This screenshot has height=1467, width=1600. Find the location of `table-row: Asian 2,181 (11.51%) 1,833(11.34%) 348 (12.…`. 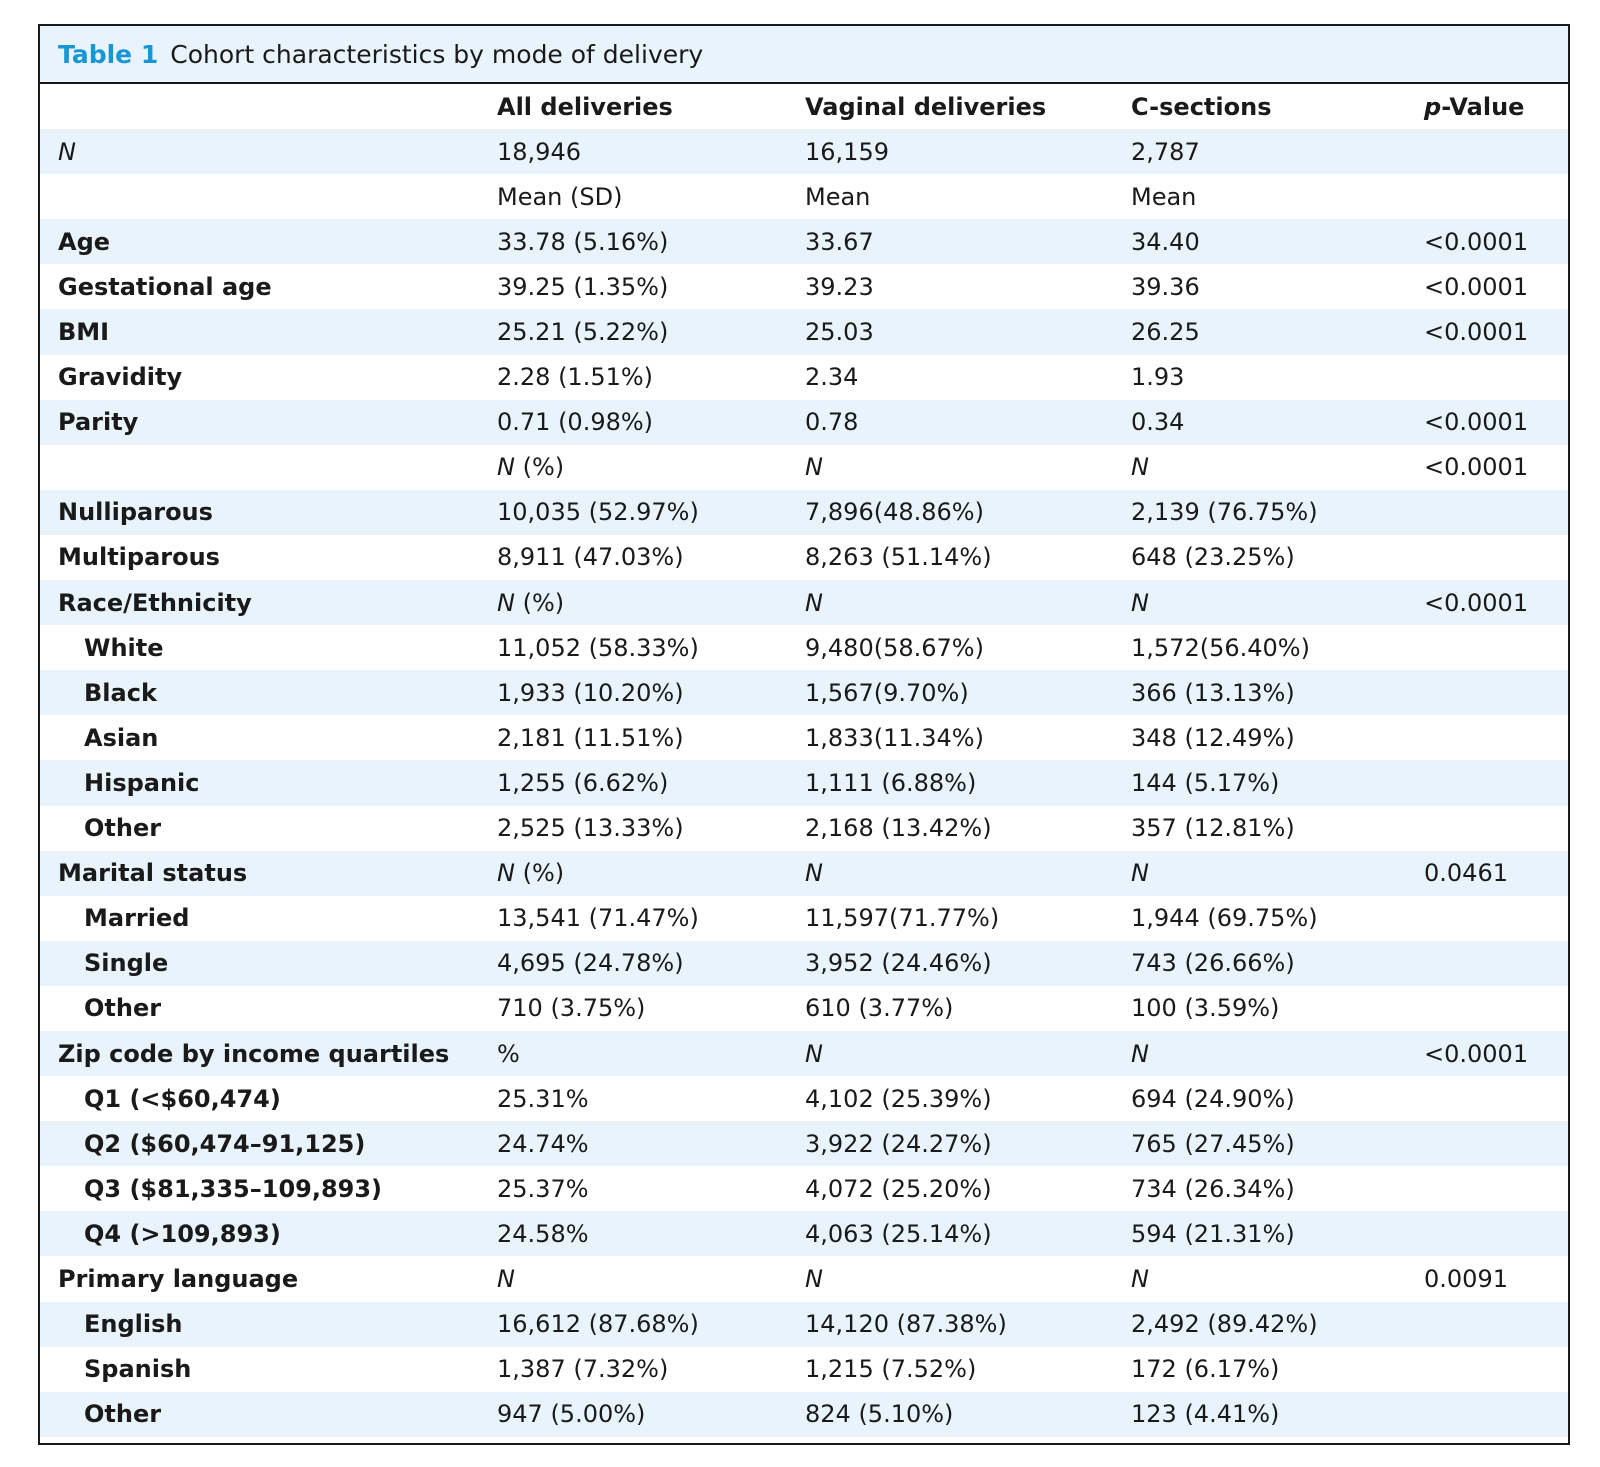

table-row: Asian 2,181 (11.51%) 1,833(11.34%) 348 (12.… is located at coordinates (804, 737).